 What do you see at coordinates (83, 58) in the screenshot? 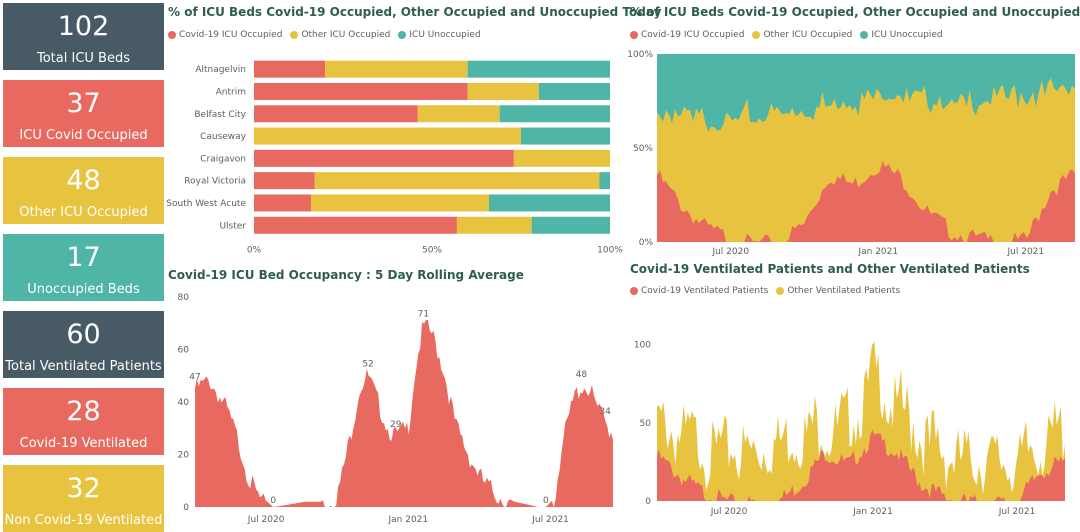
I see `kpi-label: Total ICU Beds` at bounding box center [83, 58].